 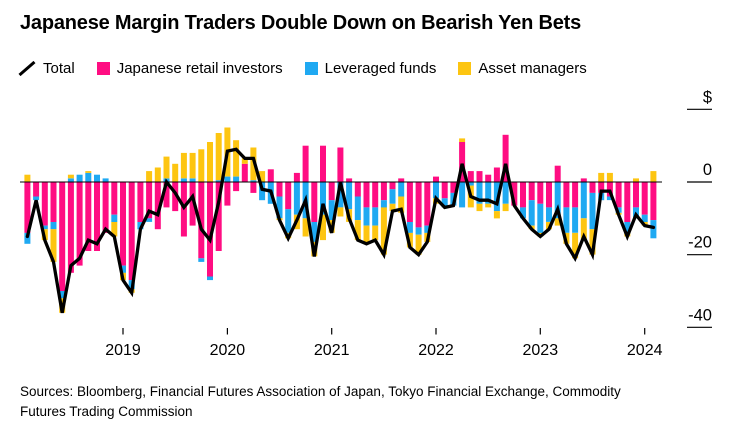 I want to click on legend-item-japanese-retail-investors: Japanese retail investors, so click(x=189, y=68).